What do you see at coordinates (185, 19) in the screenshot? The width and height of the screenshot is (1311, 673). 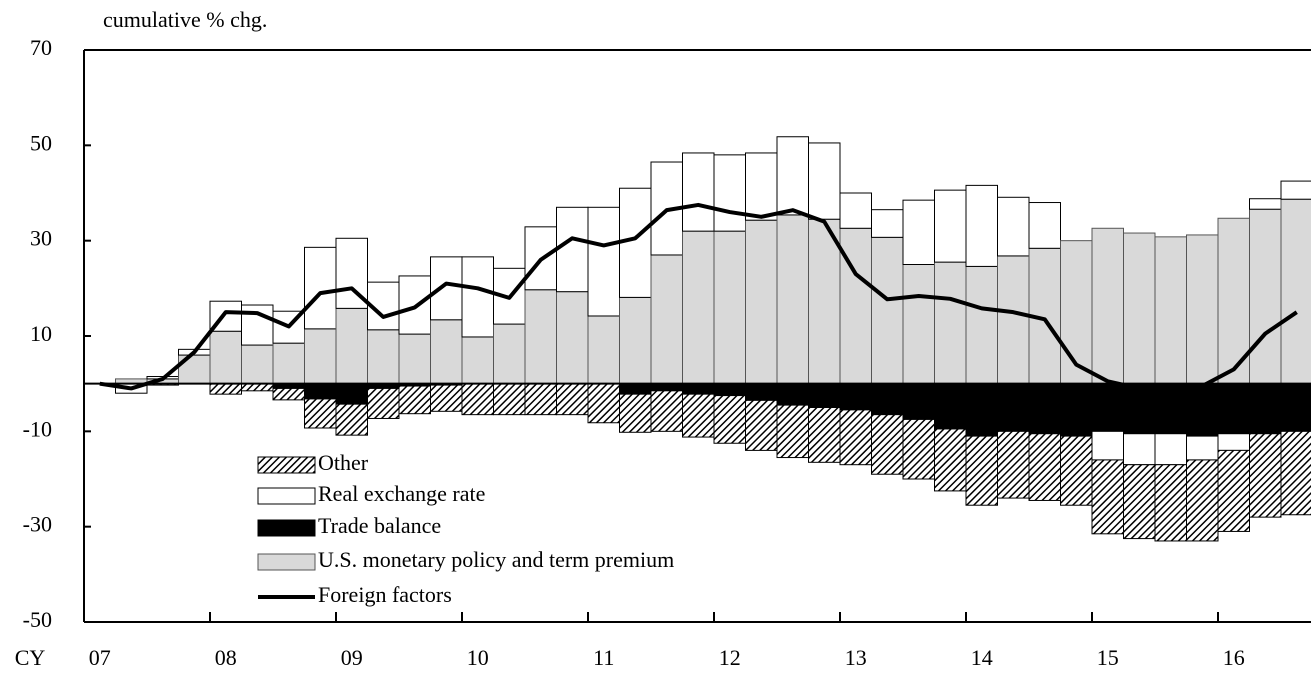 I see `y-axis-label: cumulative % chg.` at bounding box center [185, 19].